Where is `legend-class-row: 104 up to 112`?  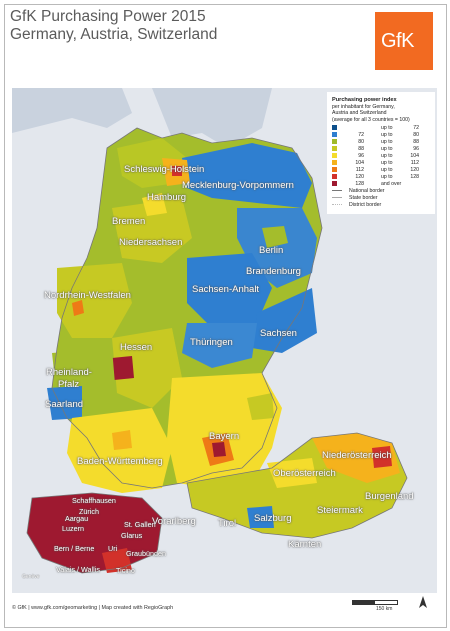 legend-class-row: 104 up to 112 is located at coordinates (382, 163).